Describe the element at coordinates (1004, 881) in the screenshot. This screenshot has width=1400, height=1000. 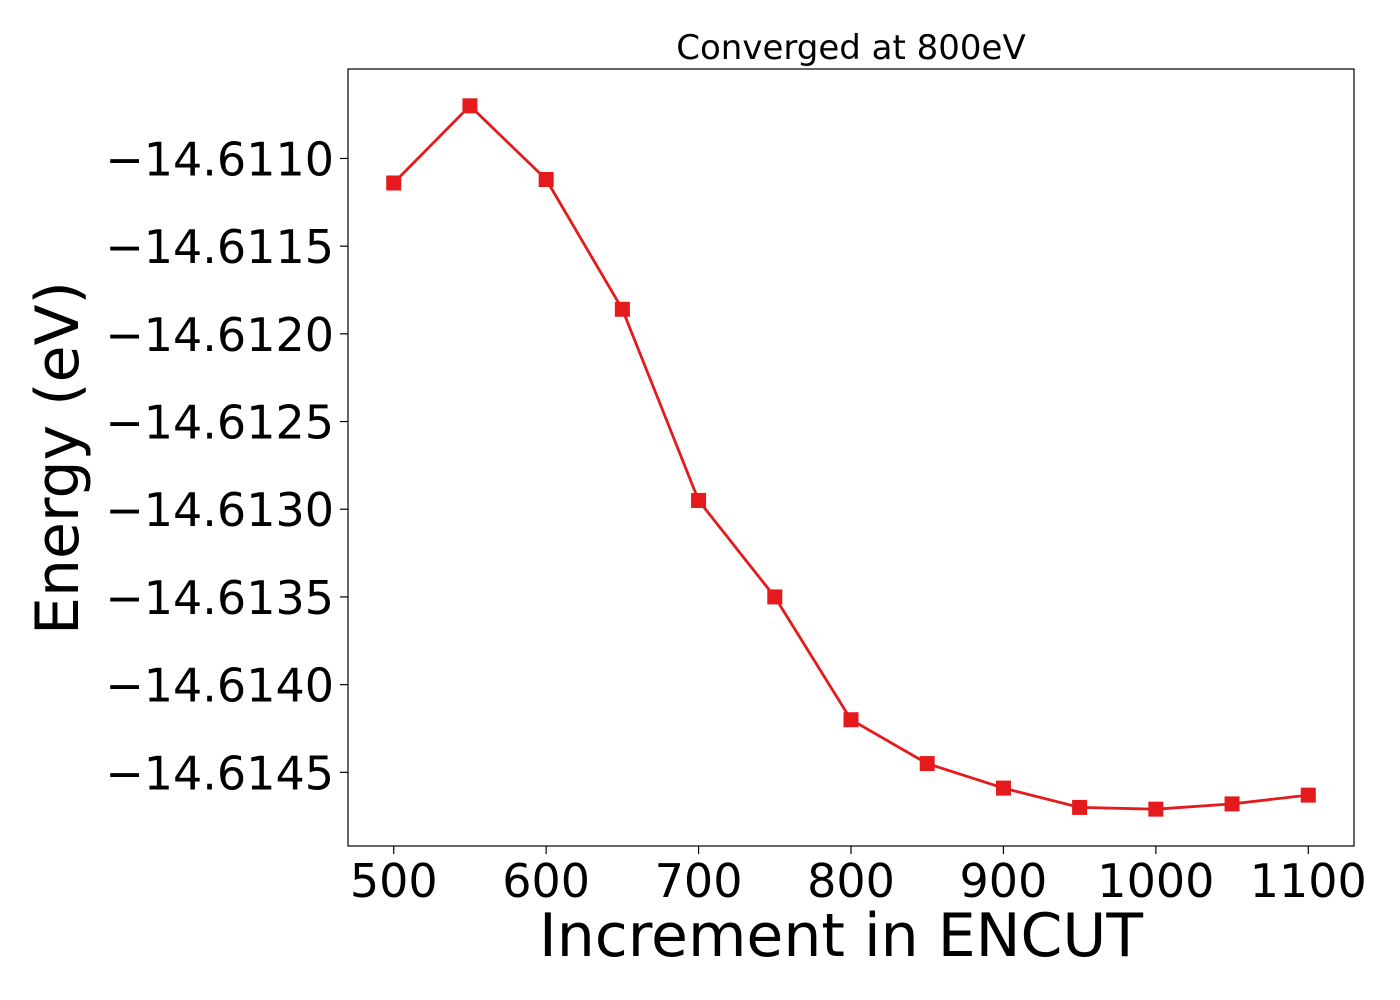
I see `x-tick-label: 900` at that location.